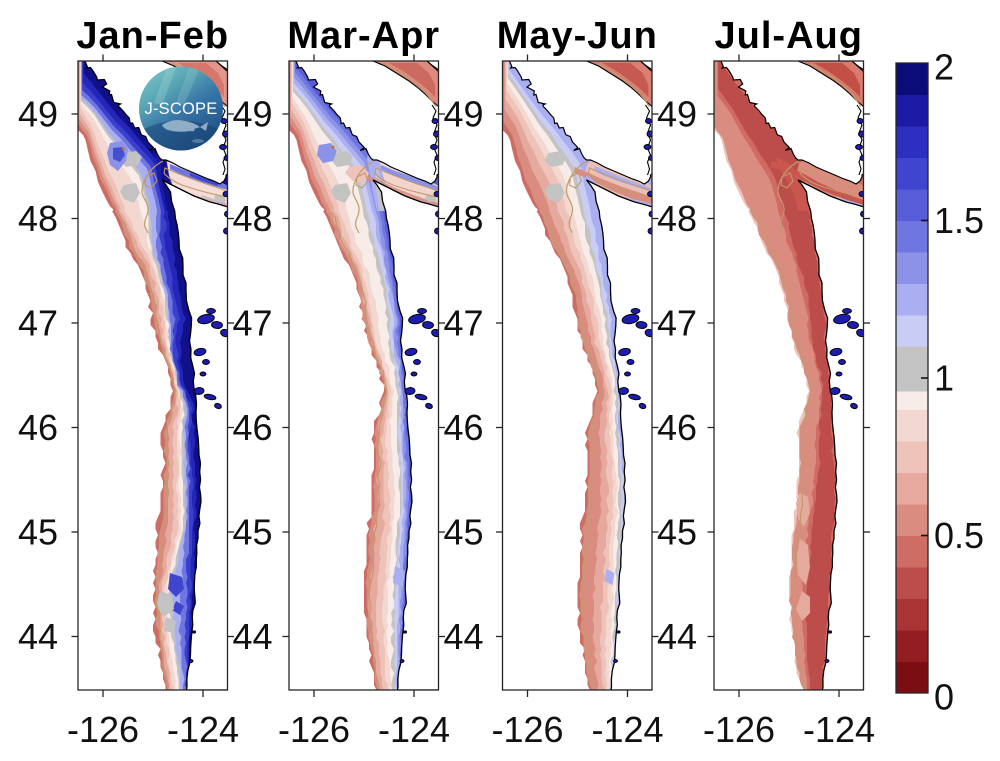 The width and height of the screenshot is (1000, 761). I want to click on svg-text: Jul-Aug, so click(789, 36).